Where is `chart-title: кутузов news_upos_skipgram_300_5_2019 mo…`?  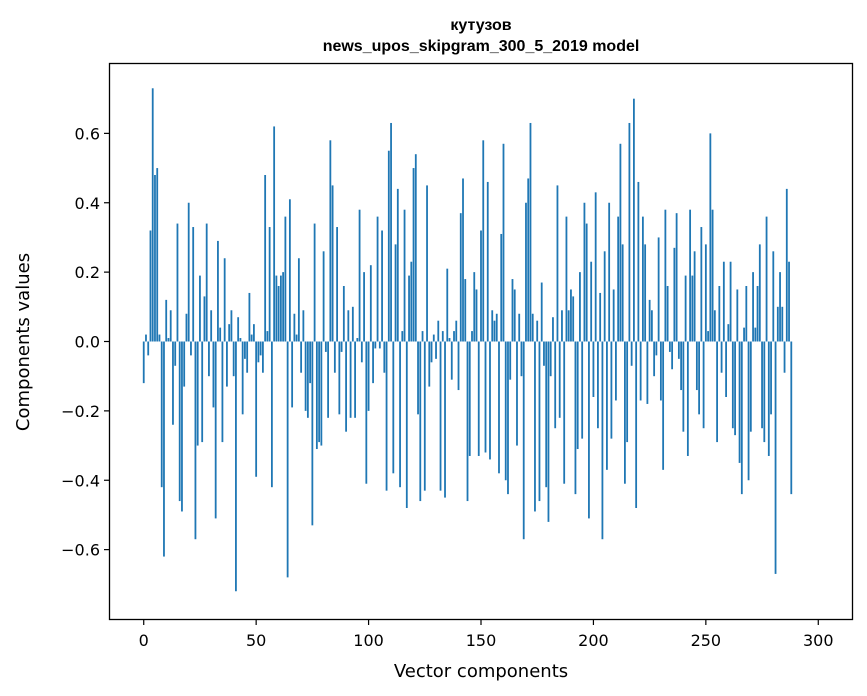
chart-title: кутузов news_upos_skipgram_300_5_2019 mo… is located at coordinates (481, 36).